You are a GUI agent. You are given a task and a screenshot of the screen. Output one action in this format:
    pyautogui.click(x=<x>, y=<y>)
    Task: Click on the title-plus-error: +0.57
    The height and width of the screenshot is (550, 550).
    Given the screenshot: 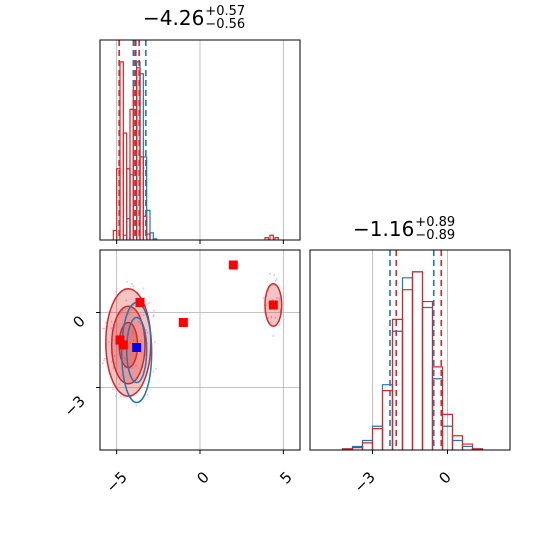 What is the action you would take?
    pyautogui.click(x=225, y=11)
    